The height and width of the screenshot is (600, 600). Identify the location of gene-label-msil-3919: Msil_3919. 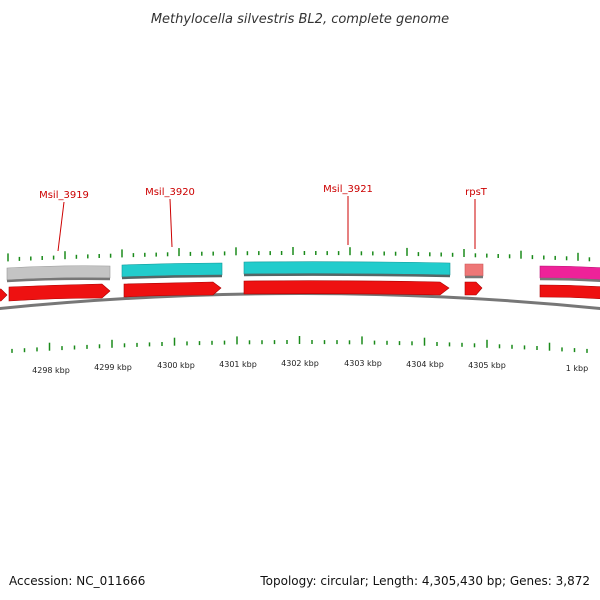
(64, 221).